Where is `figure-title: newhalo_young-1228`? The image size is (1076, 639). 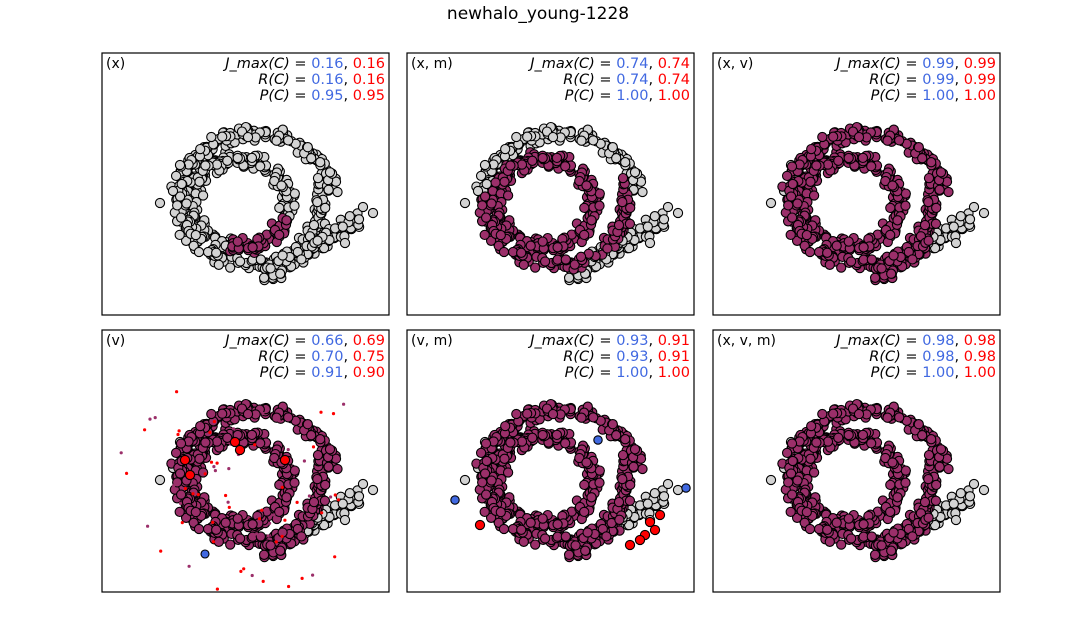
figure-title: newhalo_young-1228 is located at coordinates (538, 14).